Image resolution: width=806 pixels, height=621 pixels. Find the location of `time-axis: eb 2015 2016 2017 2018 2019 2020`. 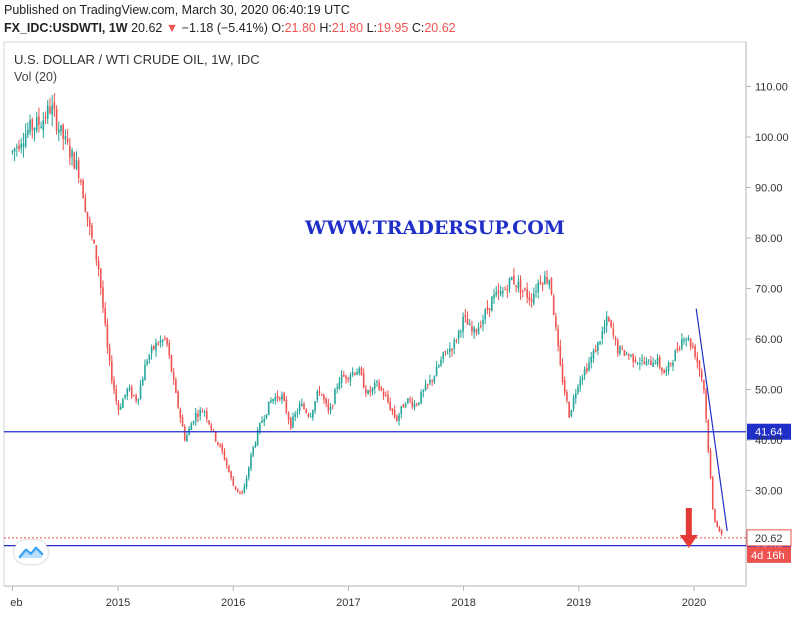

time-axis: eb 2015 2016 2017 2018 2019 2020 is located at coordinates (358, 597).